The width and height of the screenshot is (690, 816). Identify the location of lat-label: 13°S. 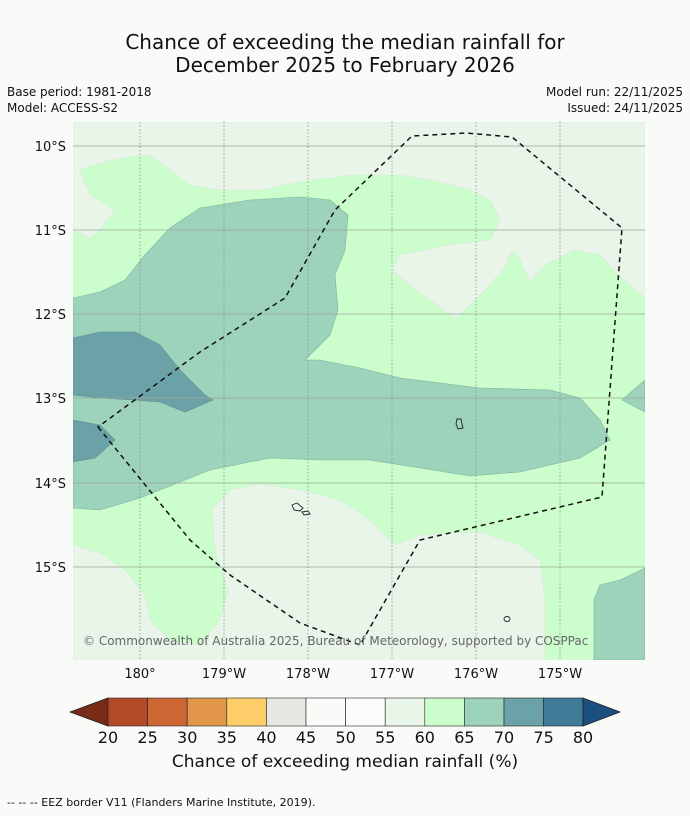
(50, 399).